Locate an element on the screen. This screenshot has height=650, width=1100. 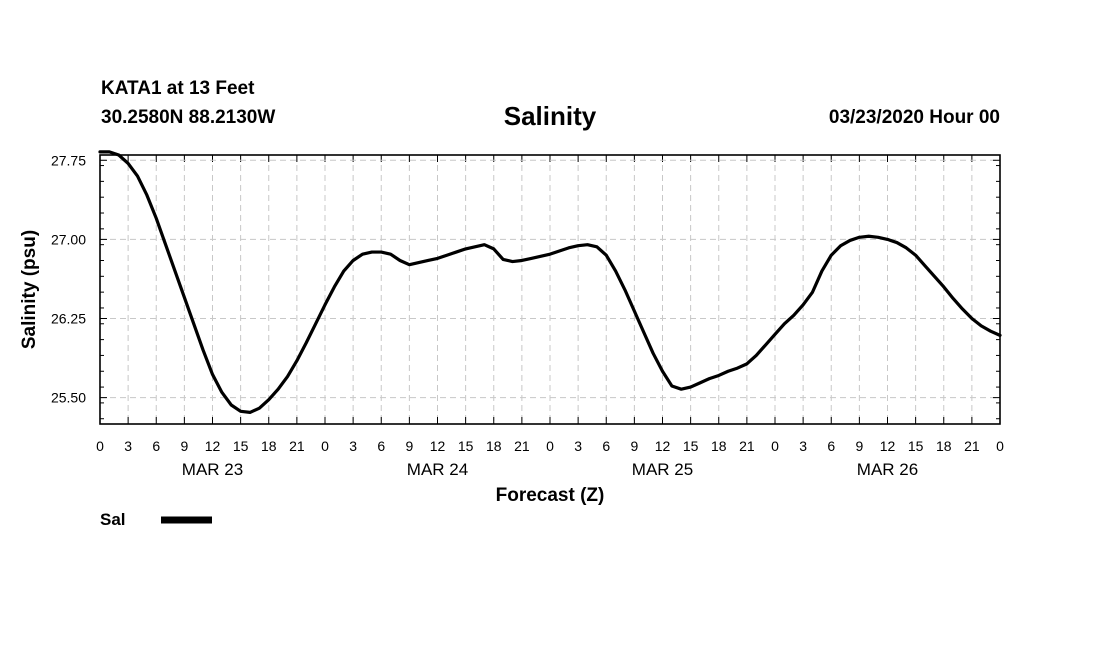
x-day-label: MAR 24 is located at coordinates (437, 469).